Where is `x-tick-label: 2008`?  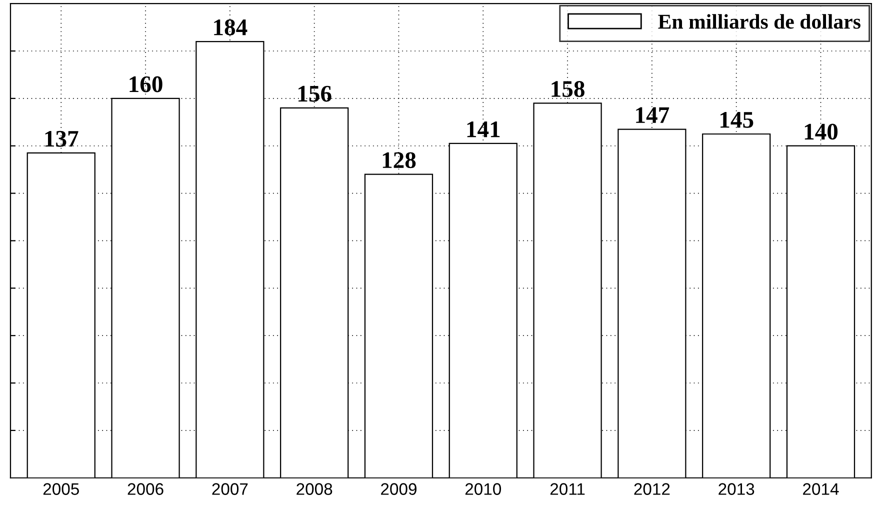
x-tick-label: 2008 is located at coordinates (314, 489).